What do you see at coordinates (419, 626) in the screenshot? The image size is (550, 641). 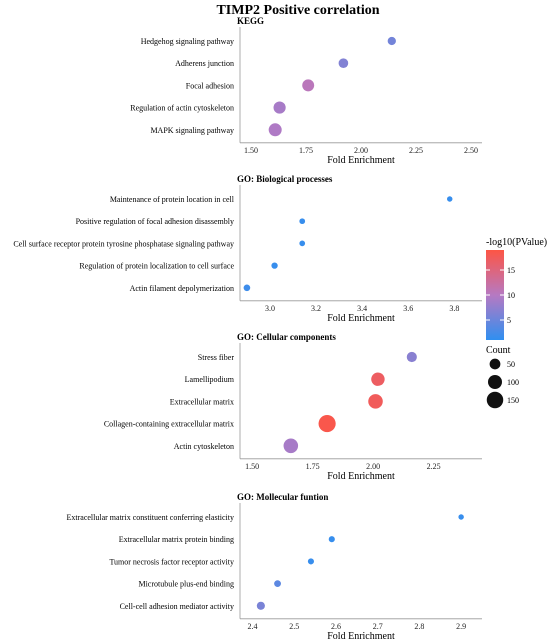 I see `x-tick-label: 2.8` at bounding box center [419, 626].